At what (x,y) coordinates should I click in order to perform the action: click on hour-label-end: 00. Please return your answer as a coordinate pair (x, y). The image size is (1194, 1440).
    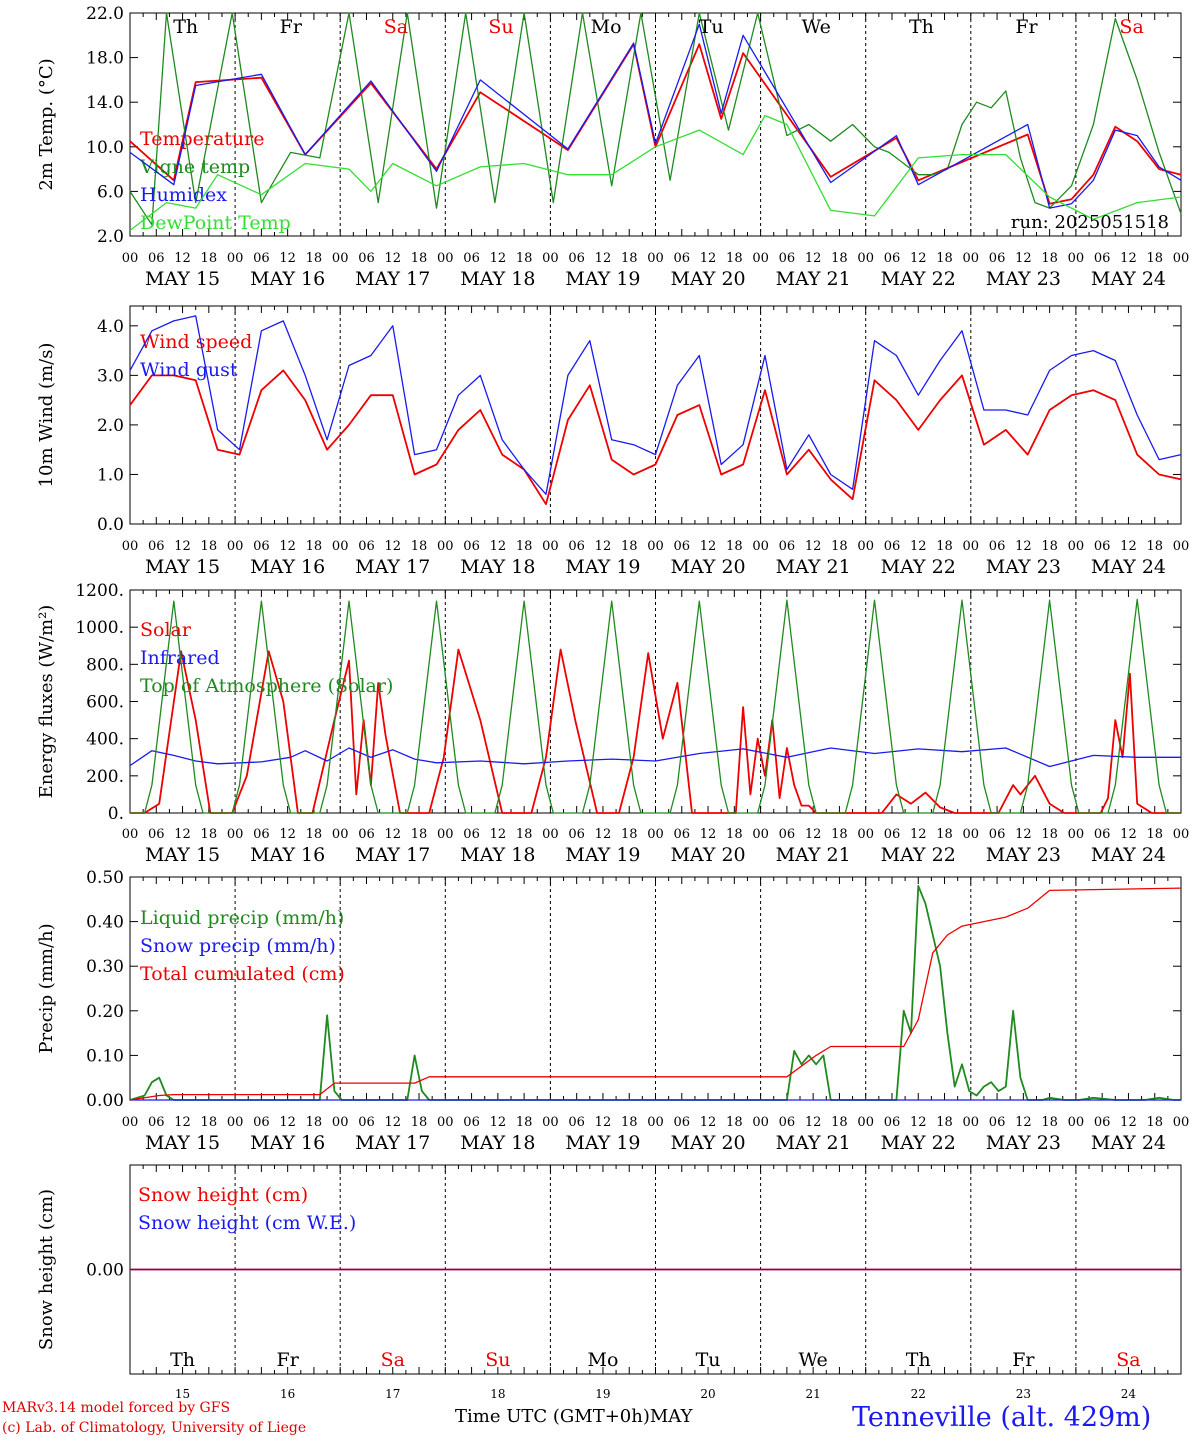
    Looking at the image, I should click on (1181, 546).